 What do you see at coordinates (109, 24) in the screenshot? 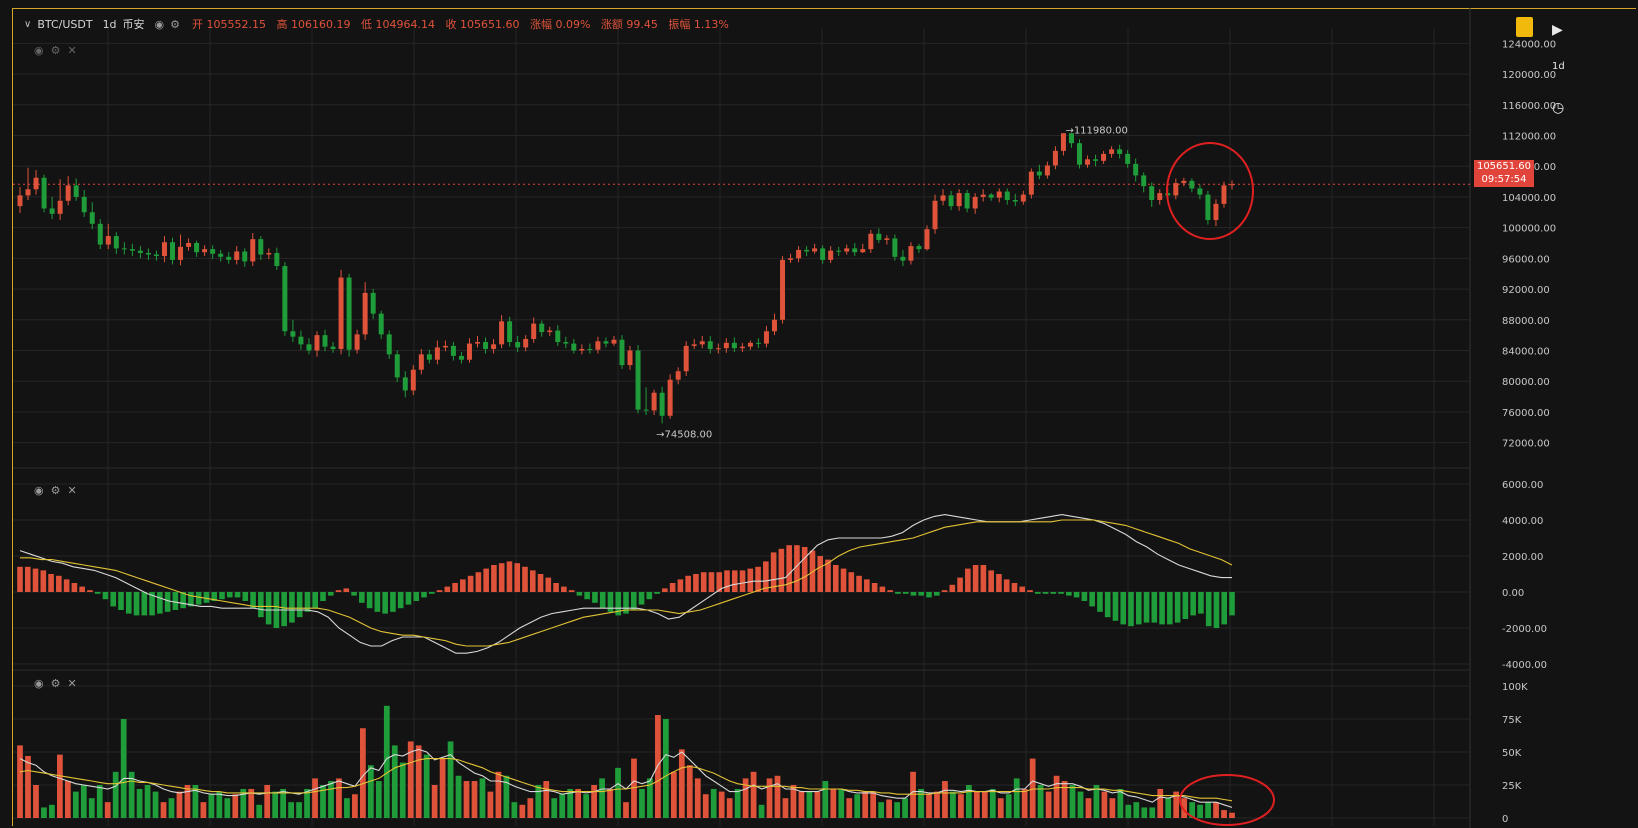
I see `interval-label: 1d` at bounding box center [109, 24].